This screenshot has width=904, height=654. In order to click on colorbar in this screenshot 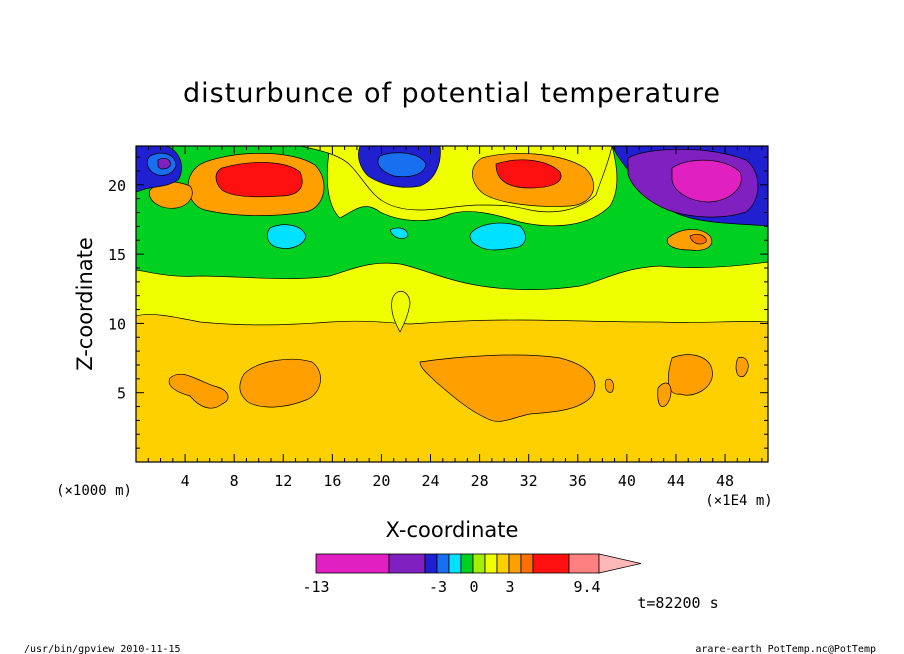, I will do `click(478, 563)`.